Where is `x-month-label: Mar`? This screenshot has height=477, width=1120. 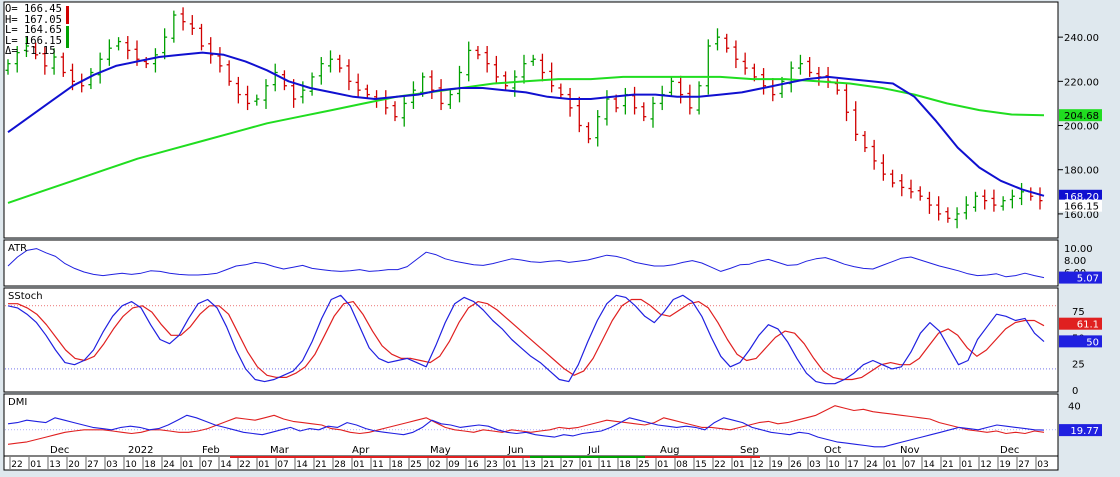
x-month-label: Mar is located at coordinates (280, 450).